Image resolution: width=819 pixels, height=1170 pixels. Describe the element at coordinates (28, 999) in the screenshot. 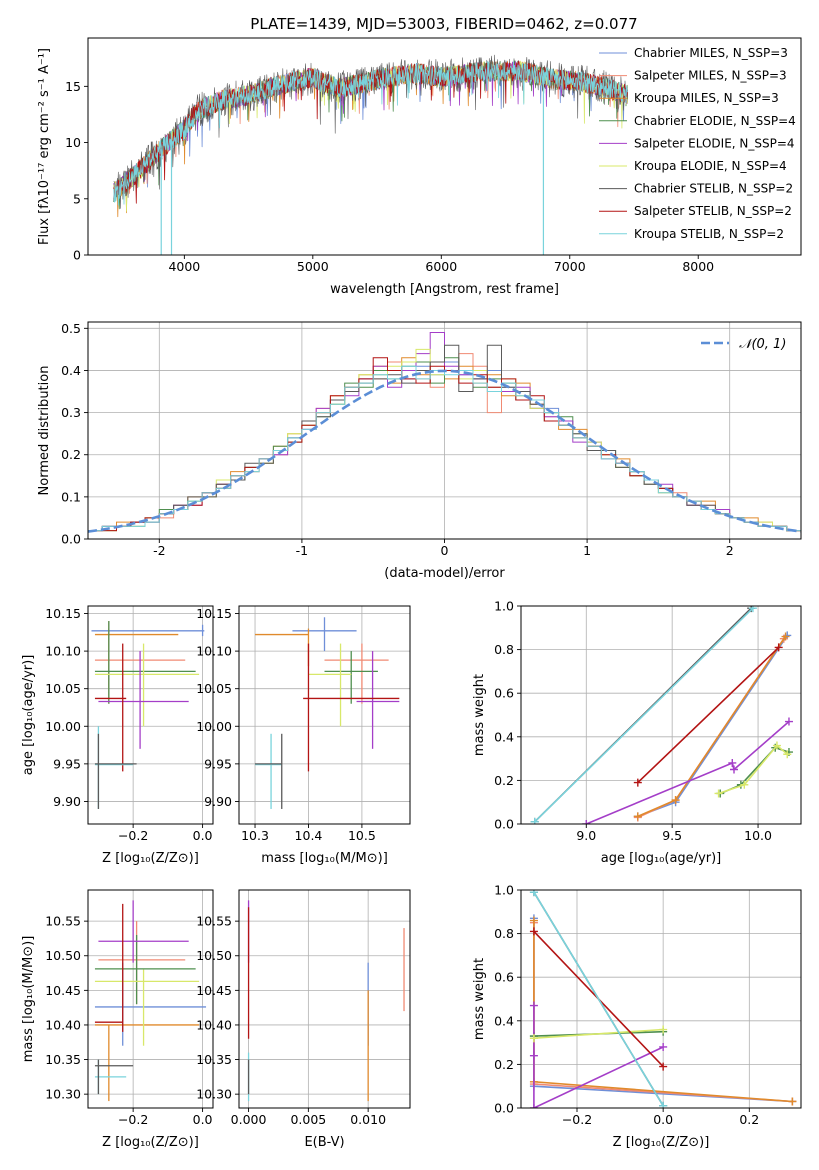

I see `y-axis-label: mass [log₁₀(M/M⊙)]` at that location.